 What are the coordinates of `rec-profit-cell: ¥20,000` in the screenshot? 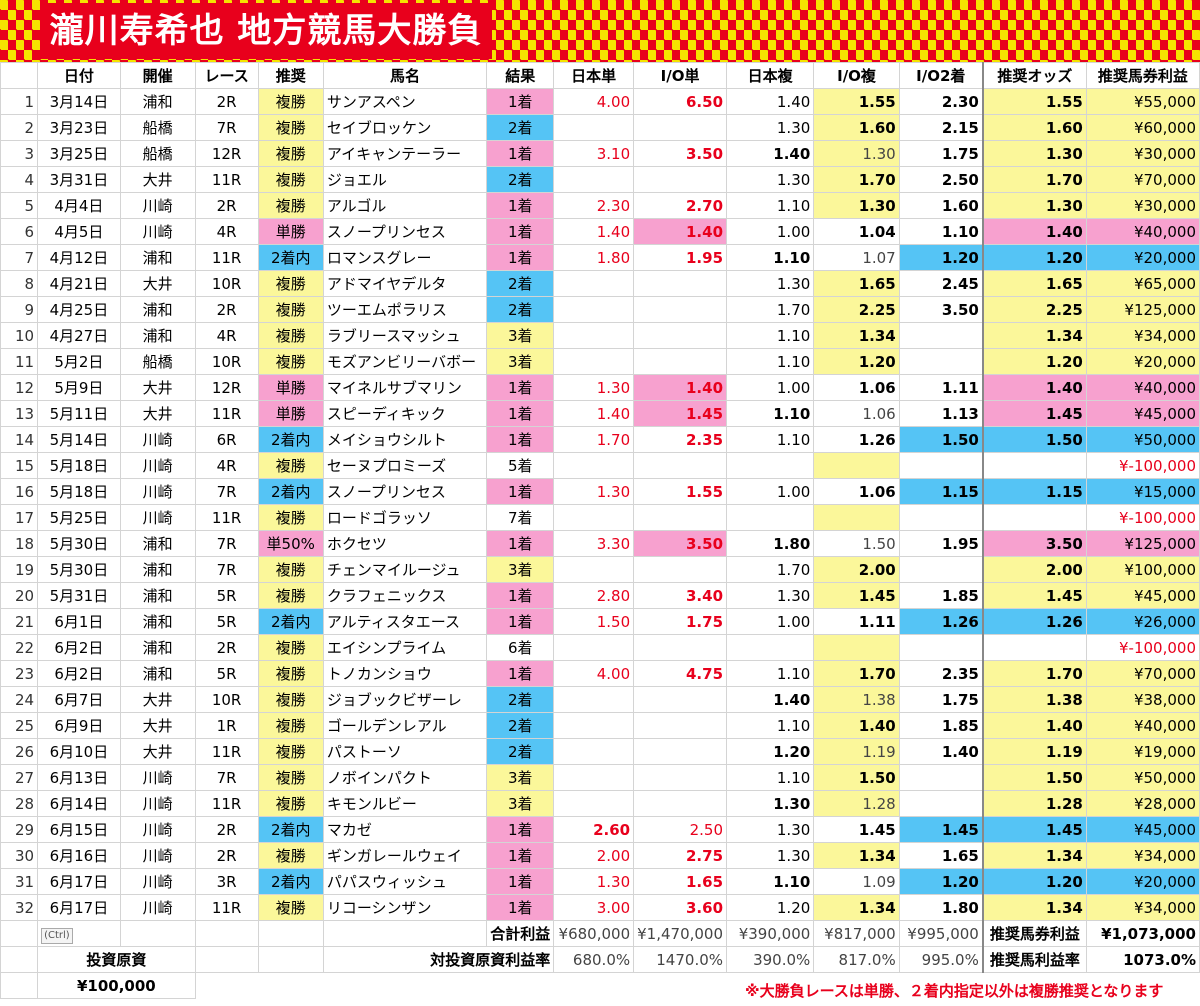 It's located at (1142, 361).